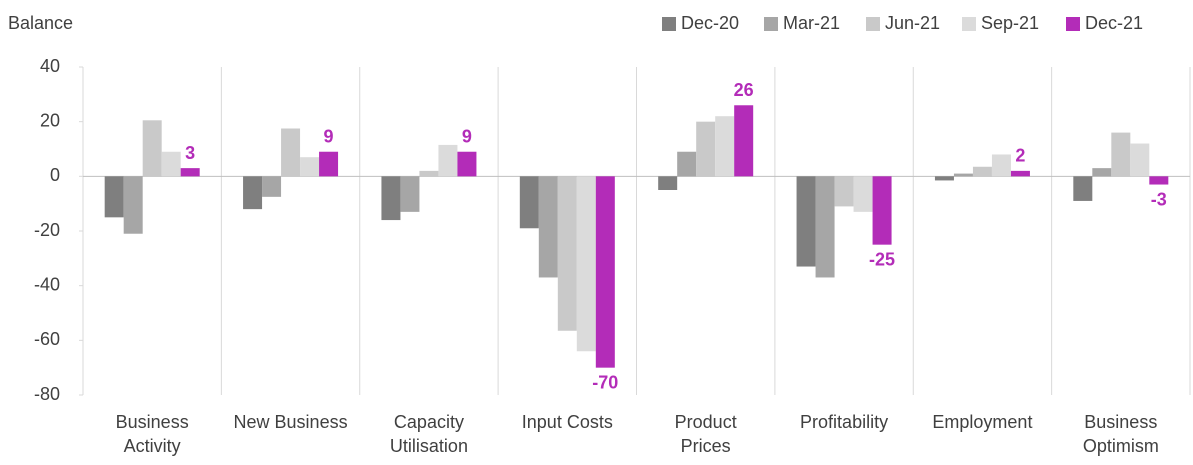 This screenshot has height=465, width=1193. Describe the element at coordinates (844, 422) in the screenshot. I see `x-tick-label: Profitability` at that location.